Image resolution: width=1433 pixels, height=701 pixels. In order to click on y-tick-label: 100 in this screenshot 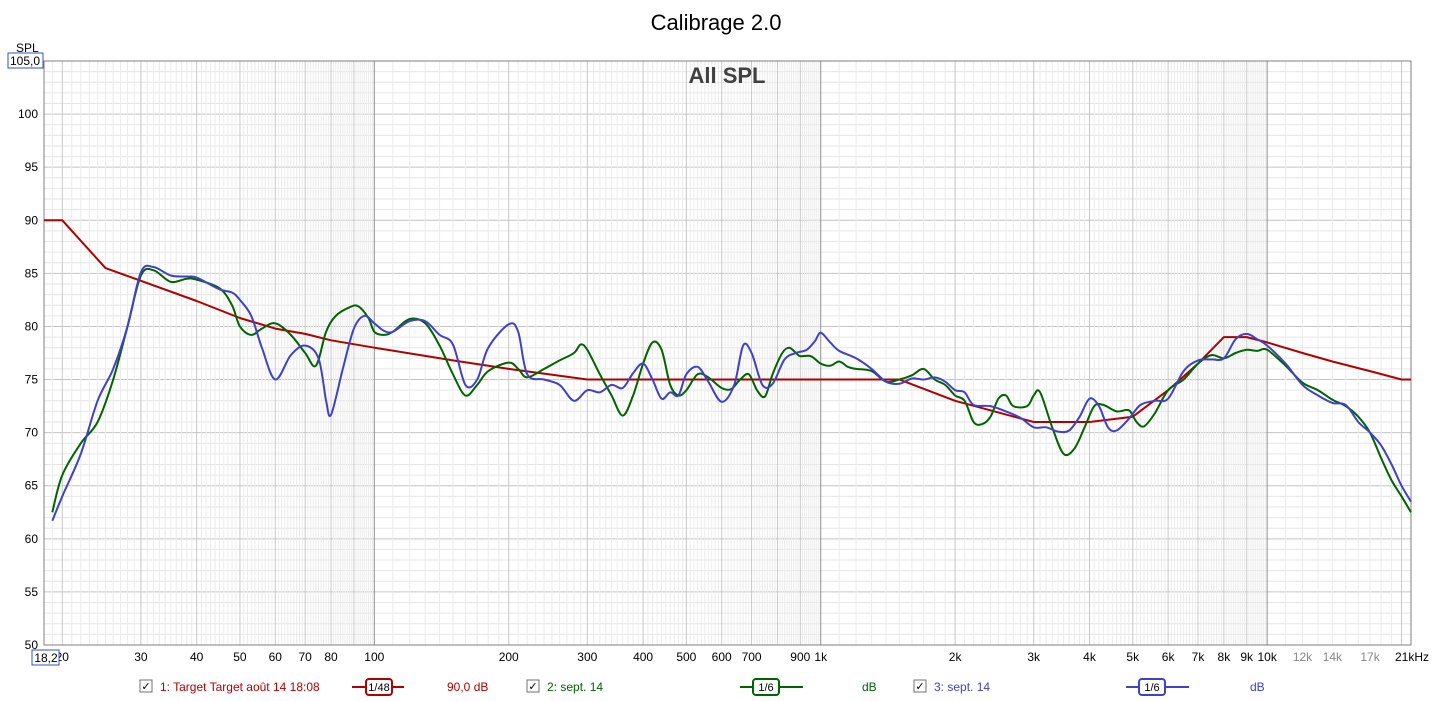, I will do `click(28, 114)`.